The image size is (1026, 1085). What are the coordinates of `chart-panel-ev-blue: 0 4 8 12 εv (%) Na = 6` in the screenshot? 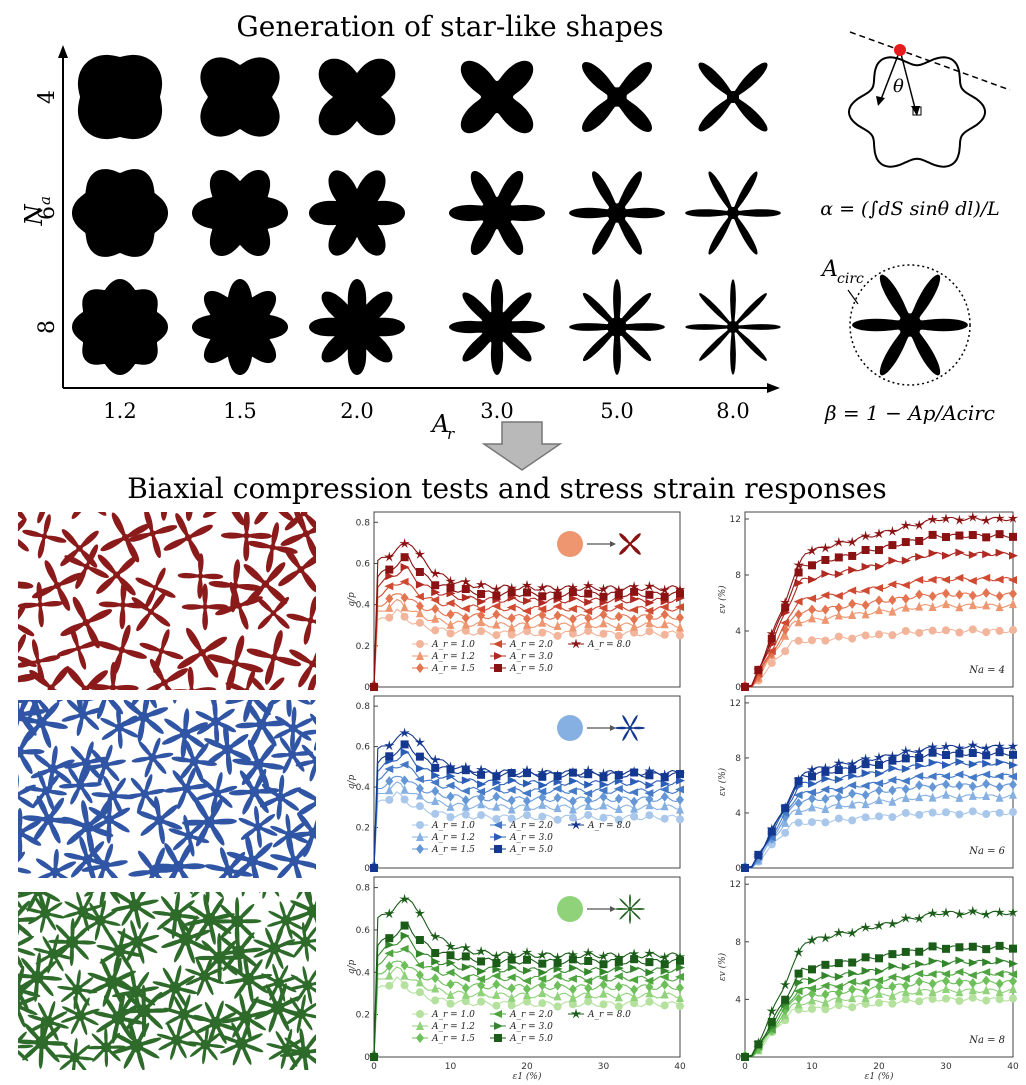 It's located at (868, 784).